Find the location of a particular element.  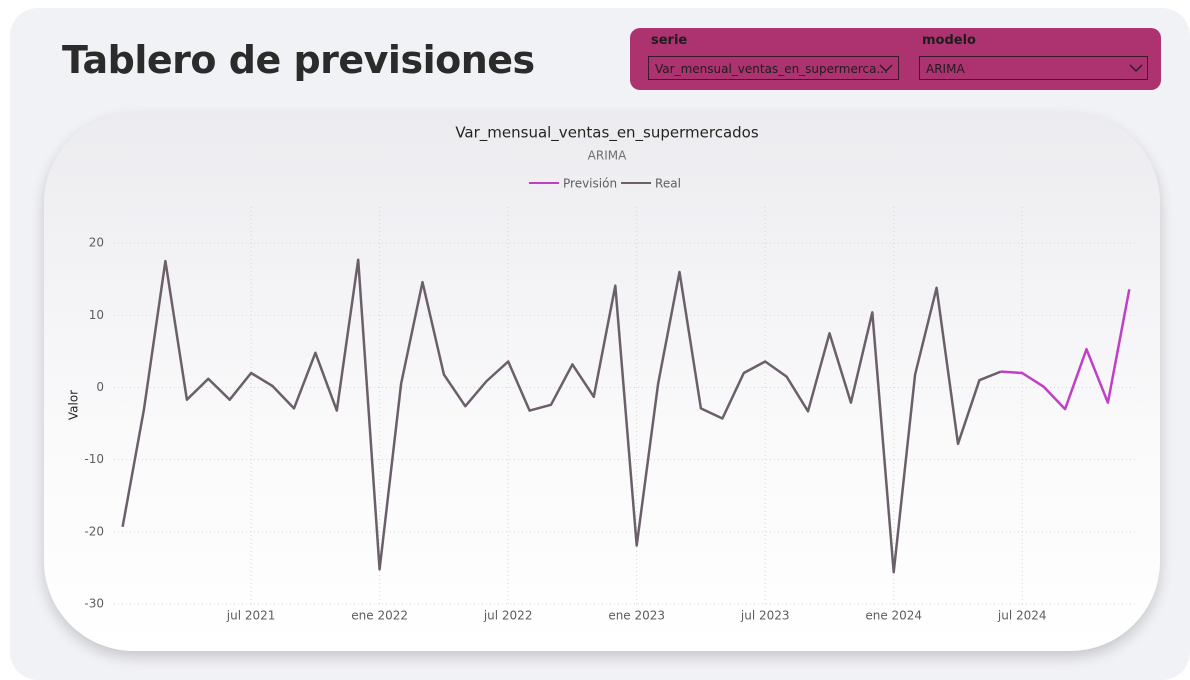

series-line is located at coordinates (1065, 350).